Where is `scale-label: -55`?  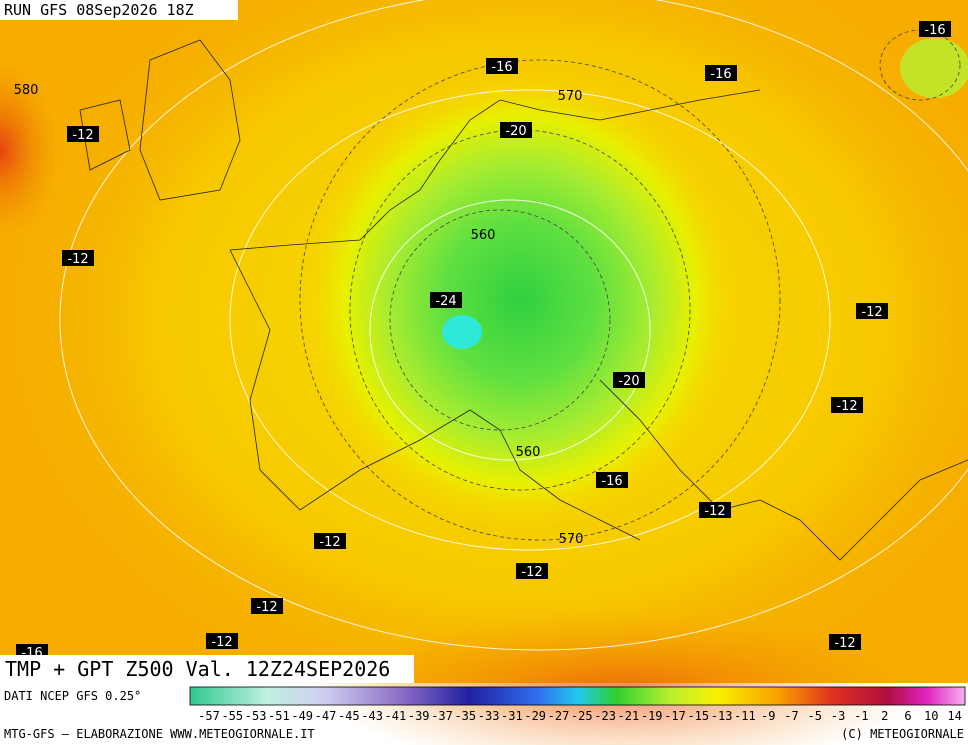 scale-label: -55 is located at coordinates (232, 716).